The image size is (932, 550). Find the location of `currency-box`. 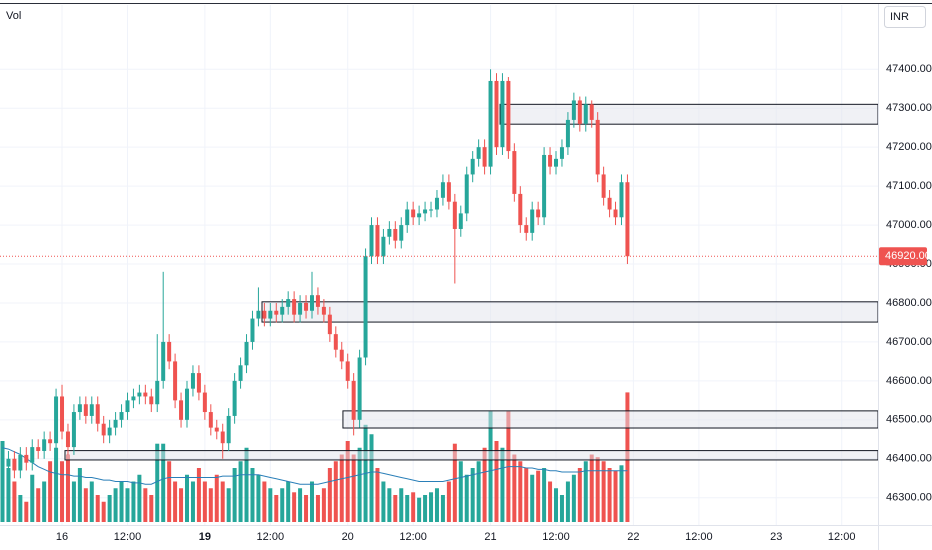

currency-box is located at coordinates (905, 17).